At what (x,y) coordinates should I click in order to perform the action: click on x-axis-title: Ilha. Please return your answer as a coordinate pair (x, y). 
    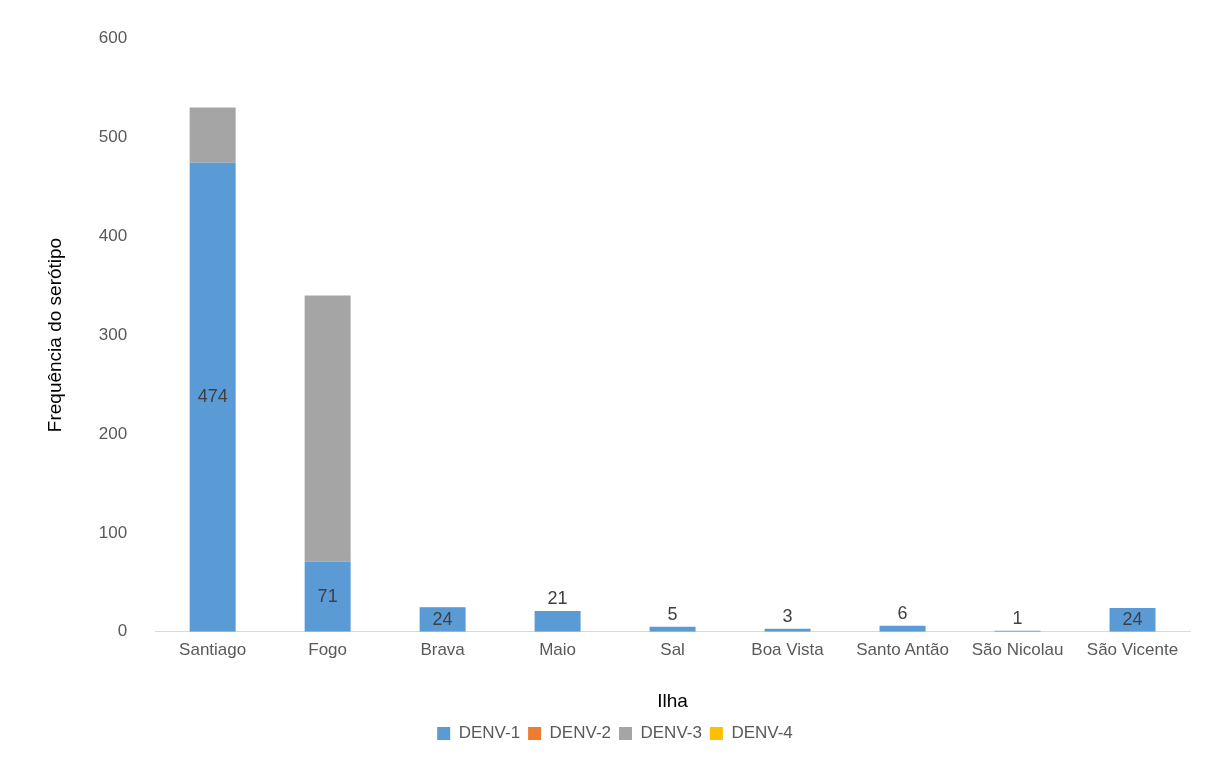
    Looking at the image, I should click on (673, 700).